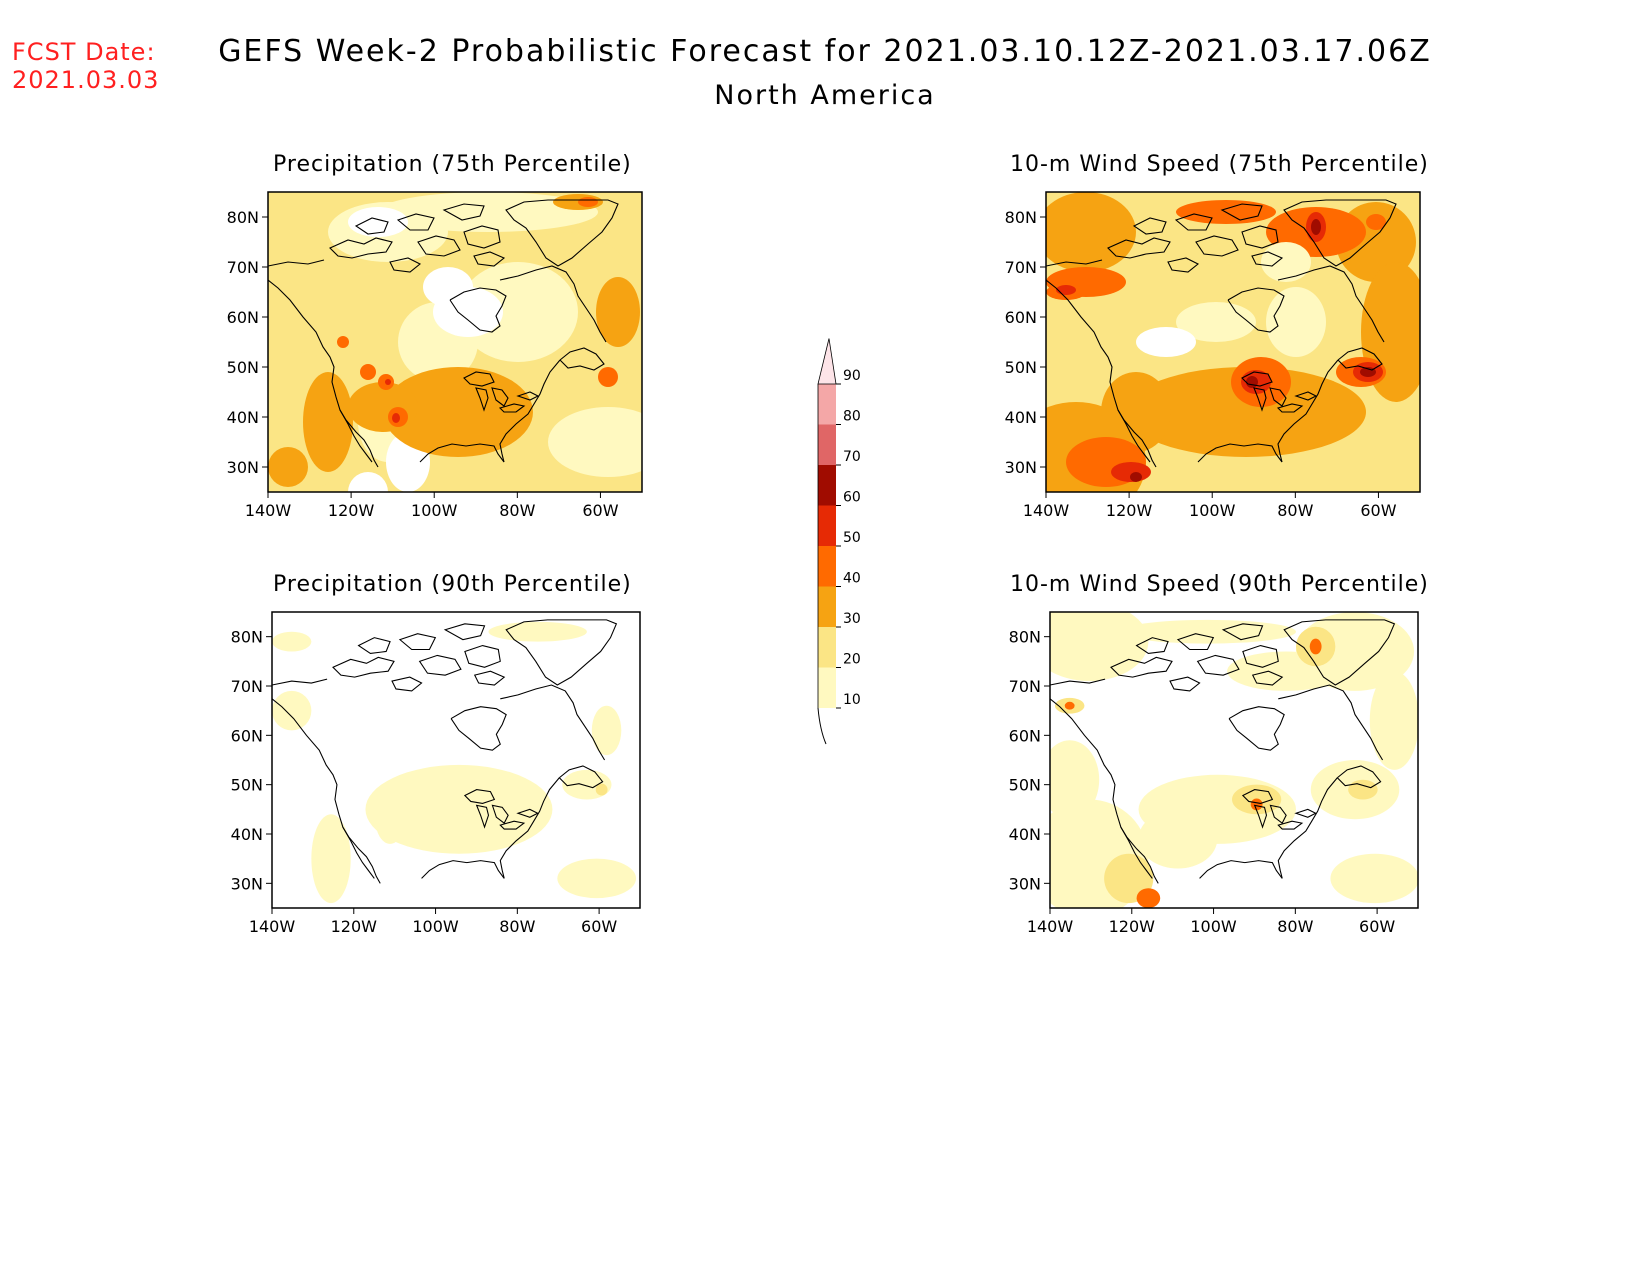 Image resolution: width=1650 pixels, height=1275 pixels. I want to click on colorbar-label: 30, so click(852, 619).